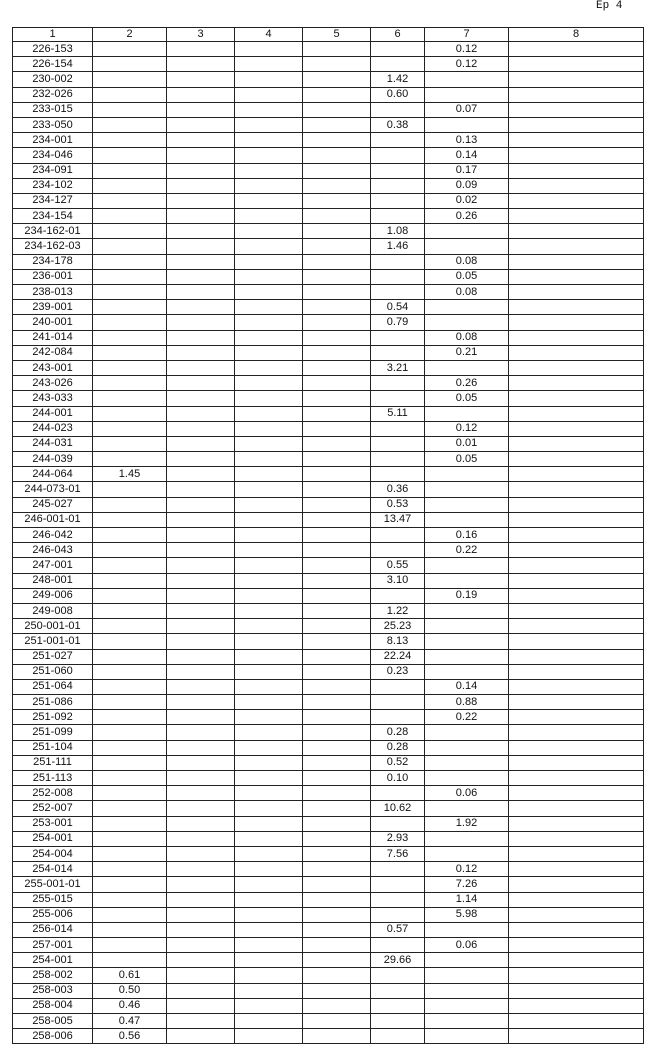 The width and height of the screenshot is (653, 1053). What do you see at coordinates (52, 687) in the screenshot?
I see `row-id: 251-064` at bounding box center [52, 687].